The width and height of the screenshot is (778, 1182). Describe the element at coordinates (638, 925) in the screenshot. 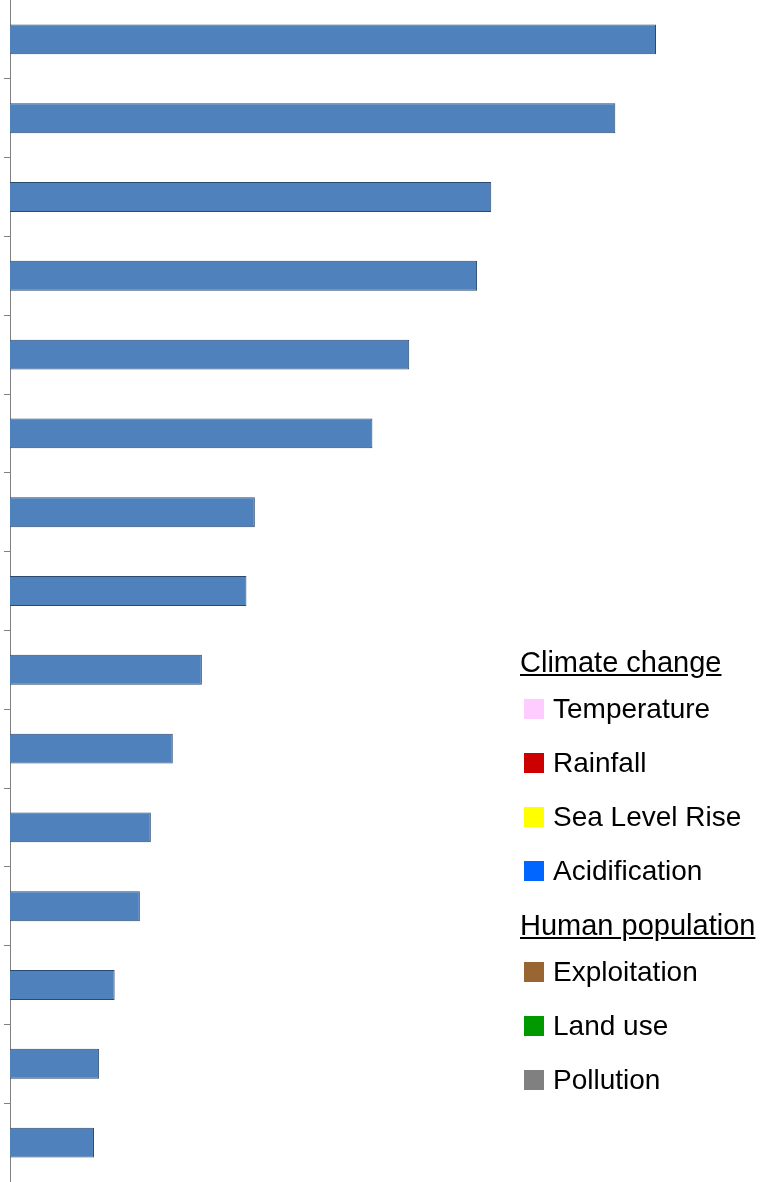

I see `annotation: Human population` at that location.